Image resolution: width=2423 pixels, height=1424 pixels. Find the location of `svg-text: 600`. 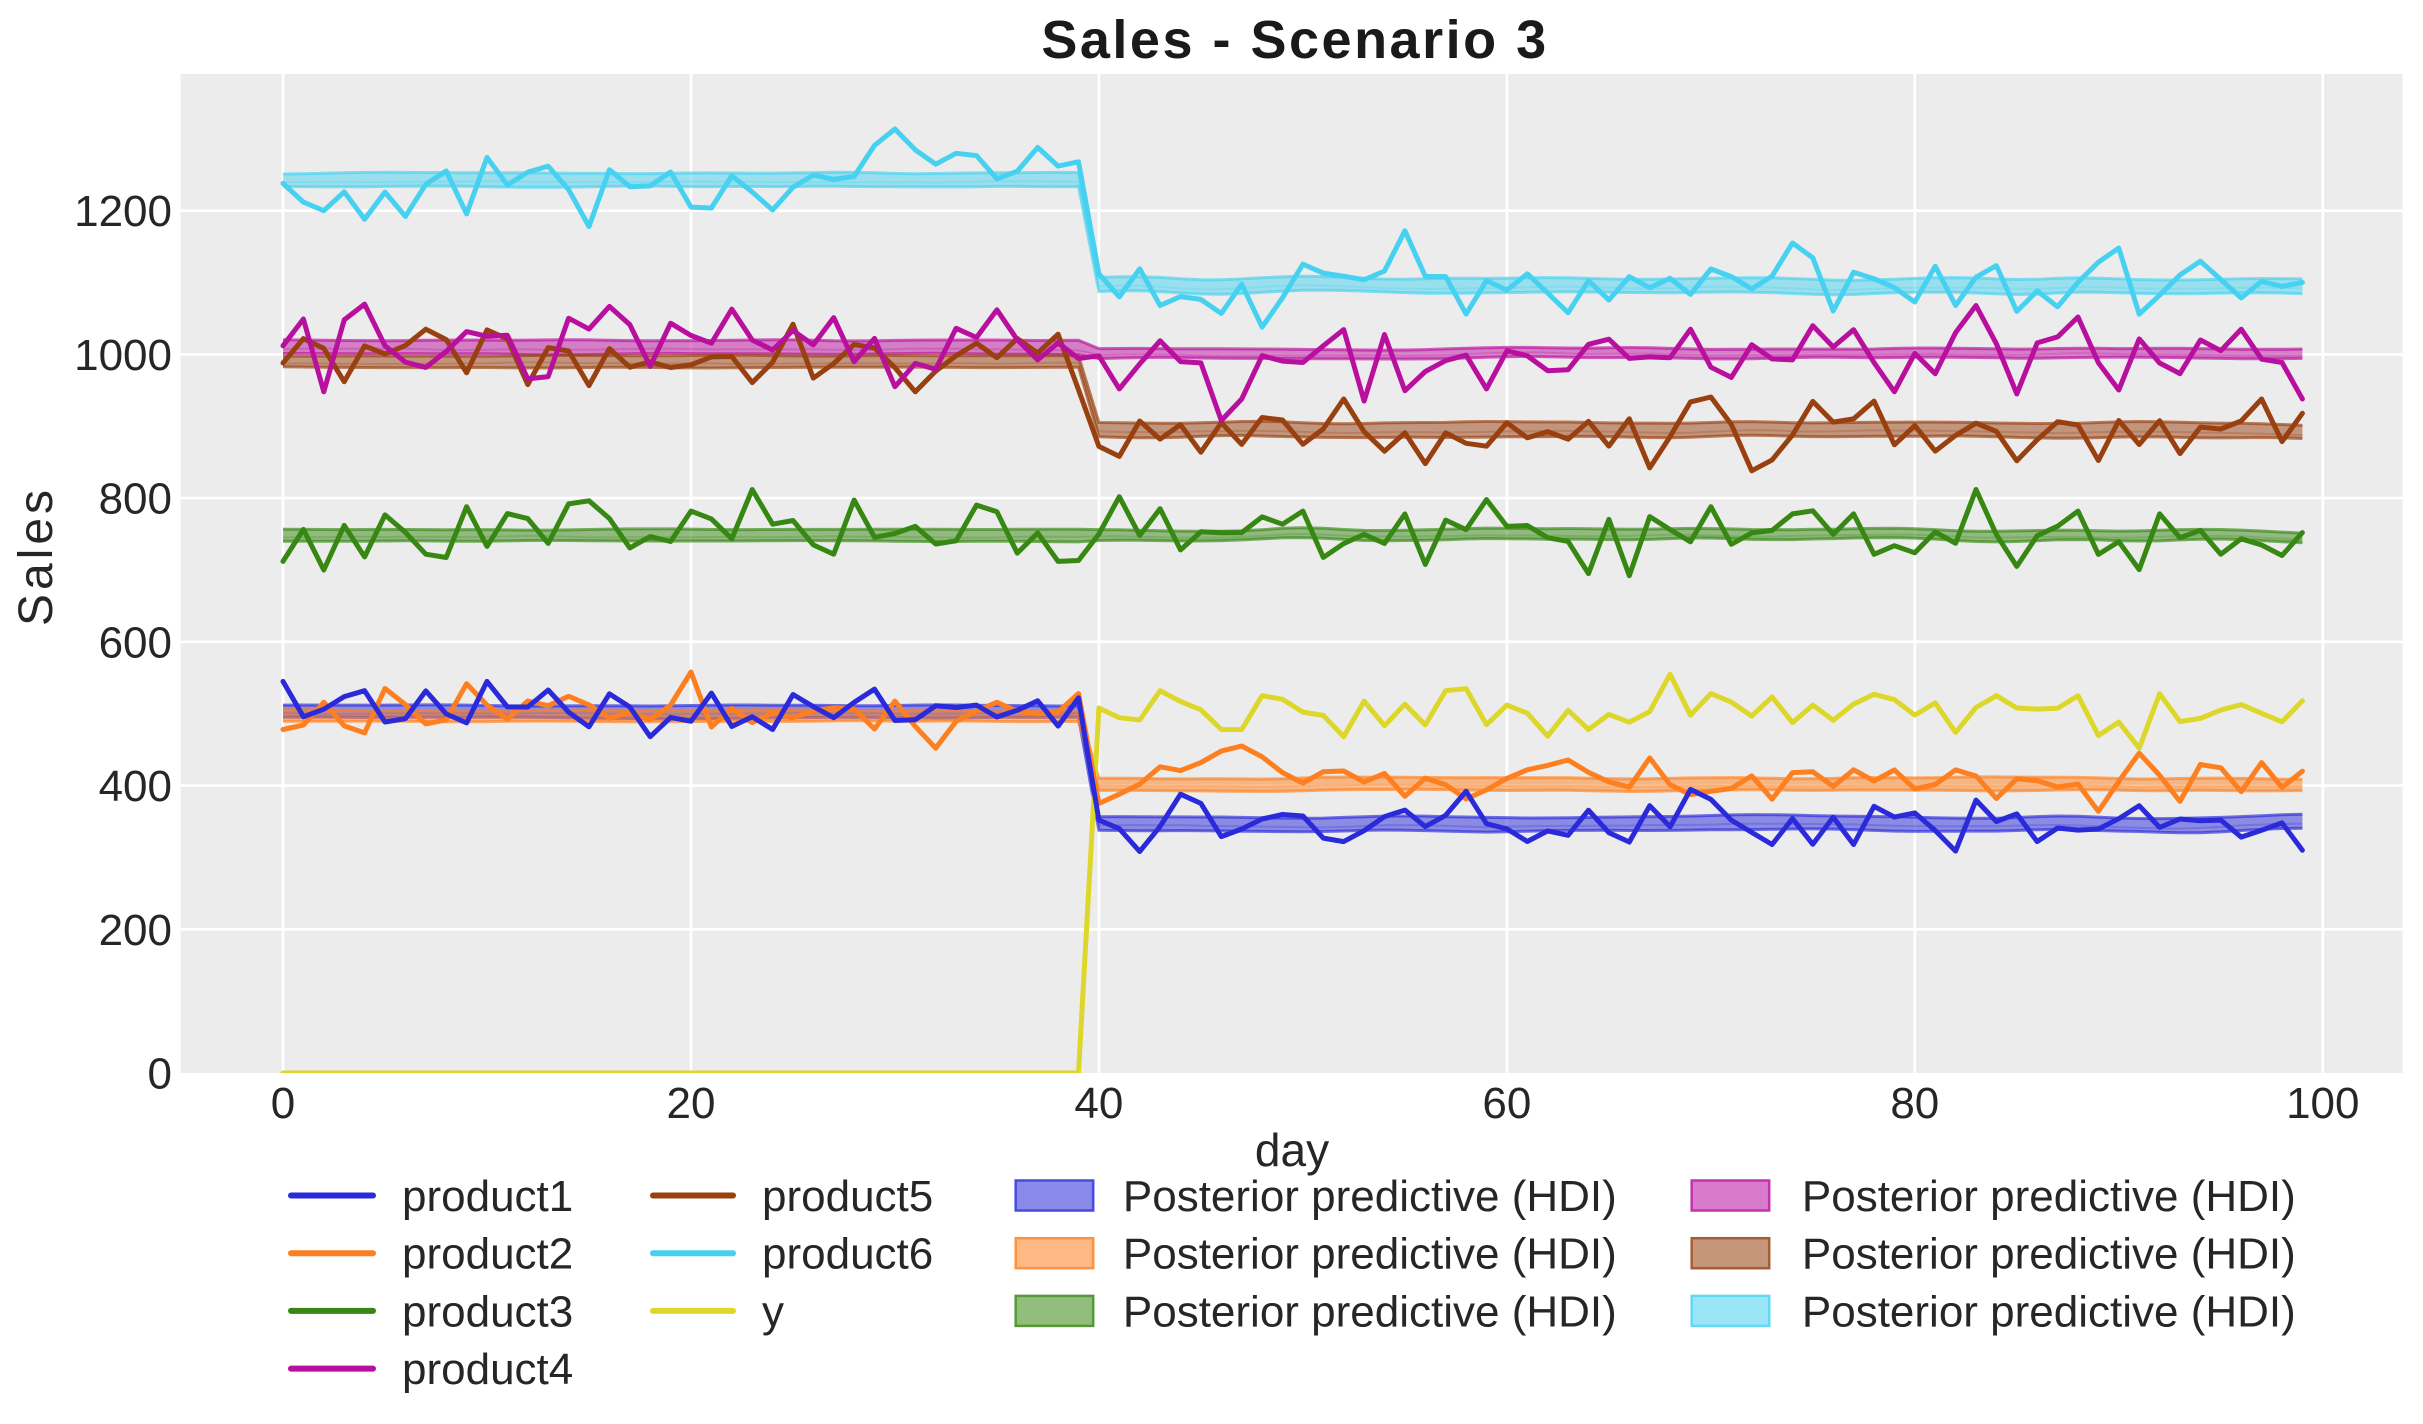

svg-text: 600 is located at coordinates (135, 642).